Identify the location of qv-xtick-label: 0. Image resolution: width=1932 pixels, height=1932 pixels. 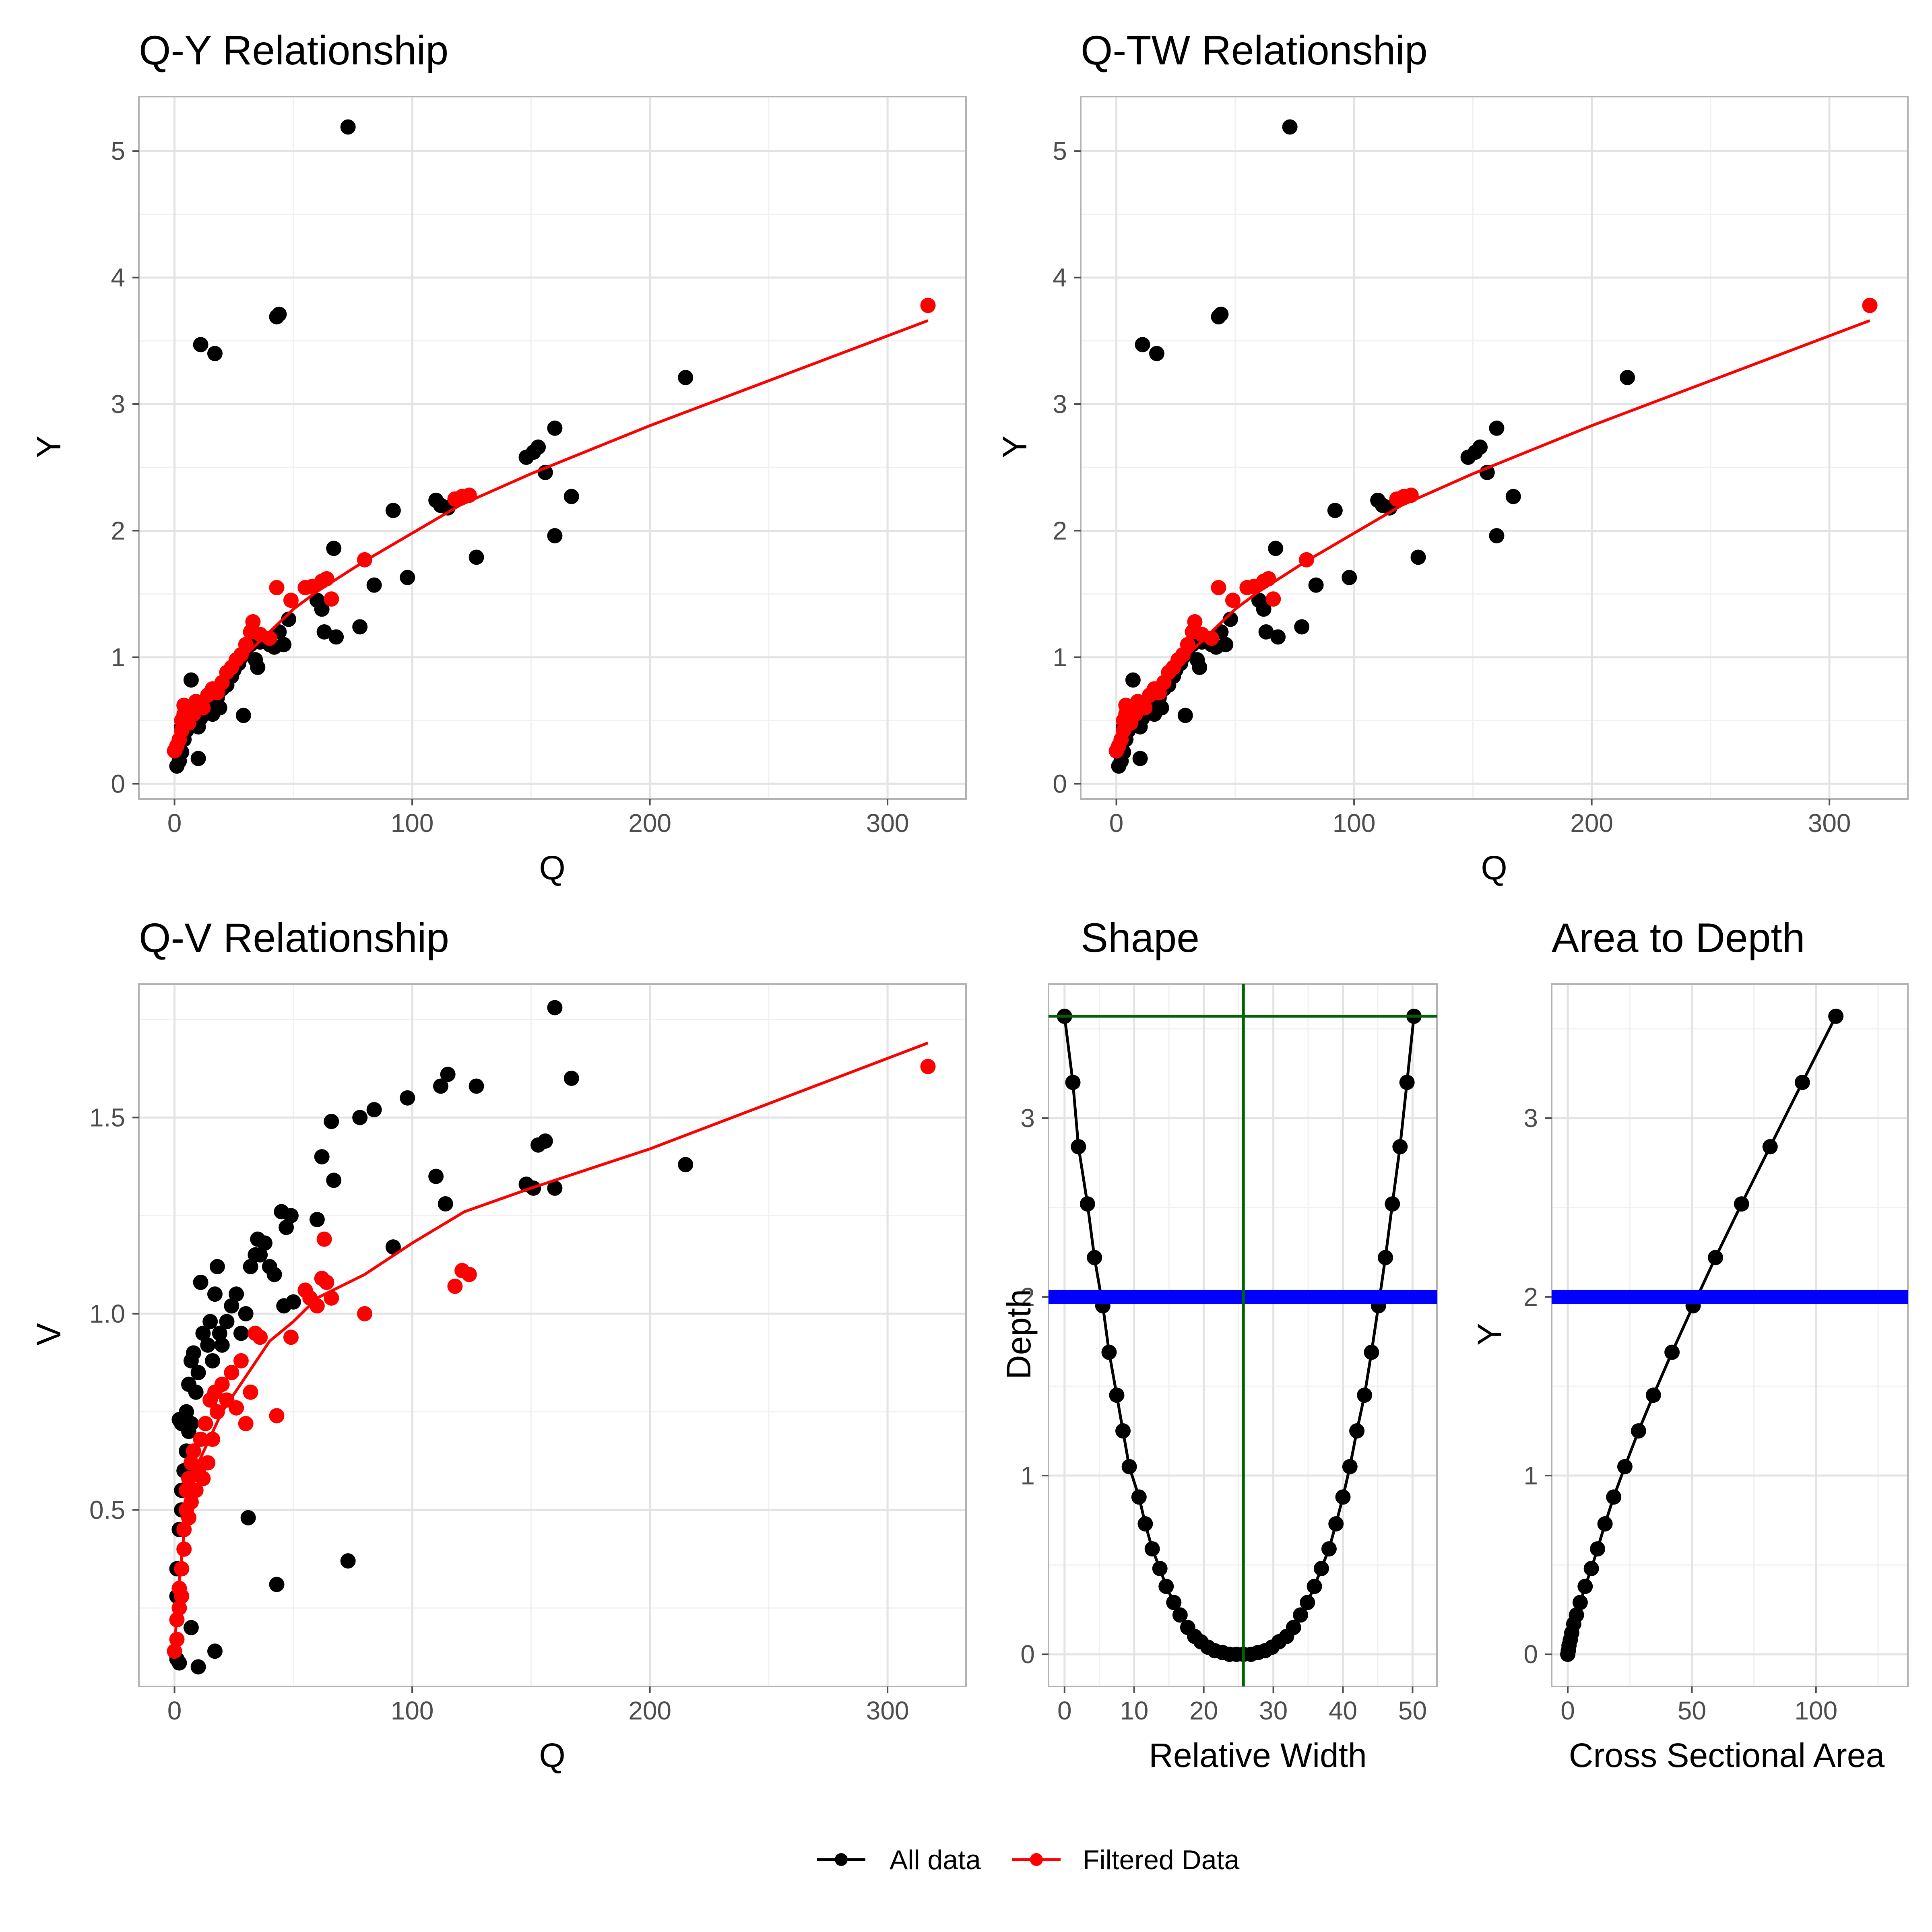
(174, 1710).